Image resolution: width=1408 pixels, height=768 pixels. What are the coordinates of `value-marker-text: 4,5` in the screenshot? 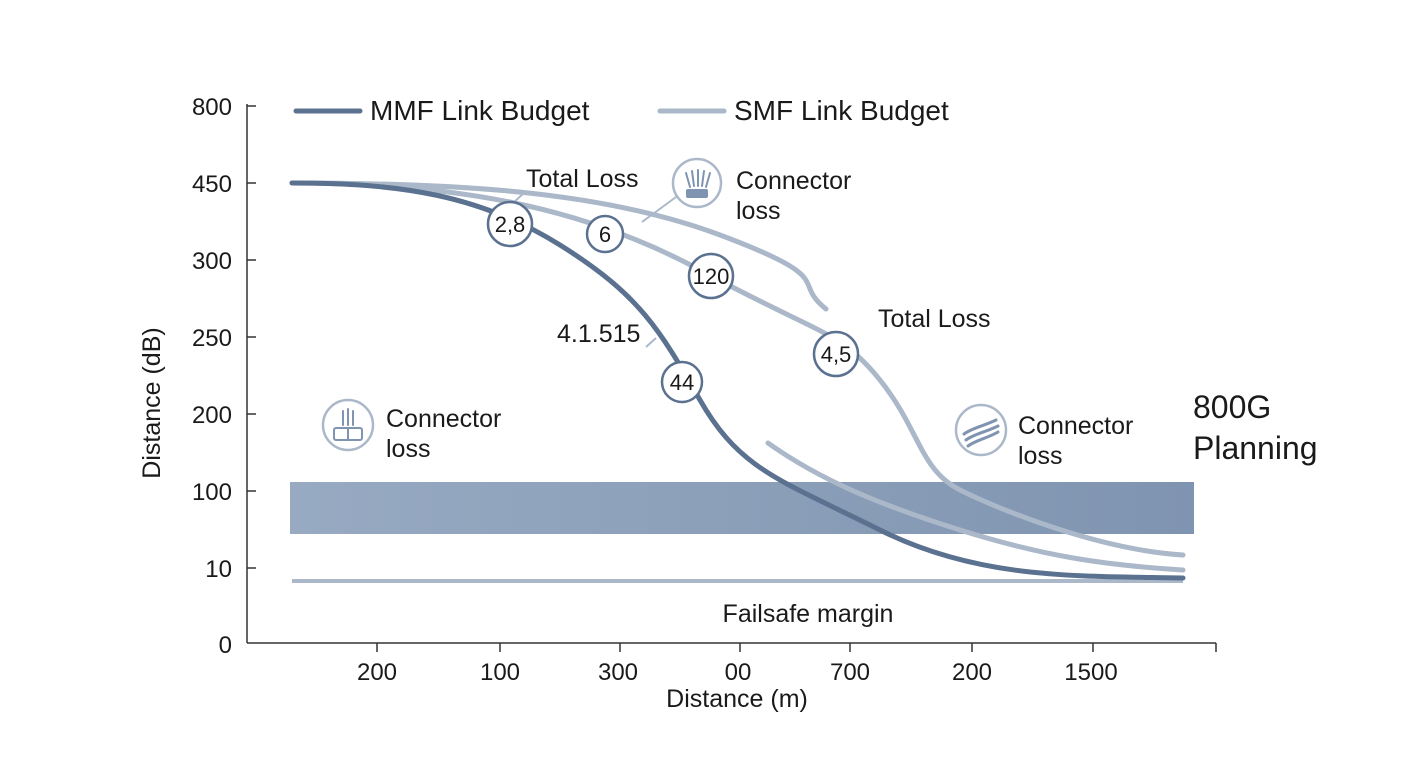 It's located at (836, 354).